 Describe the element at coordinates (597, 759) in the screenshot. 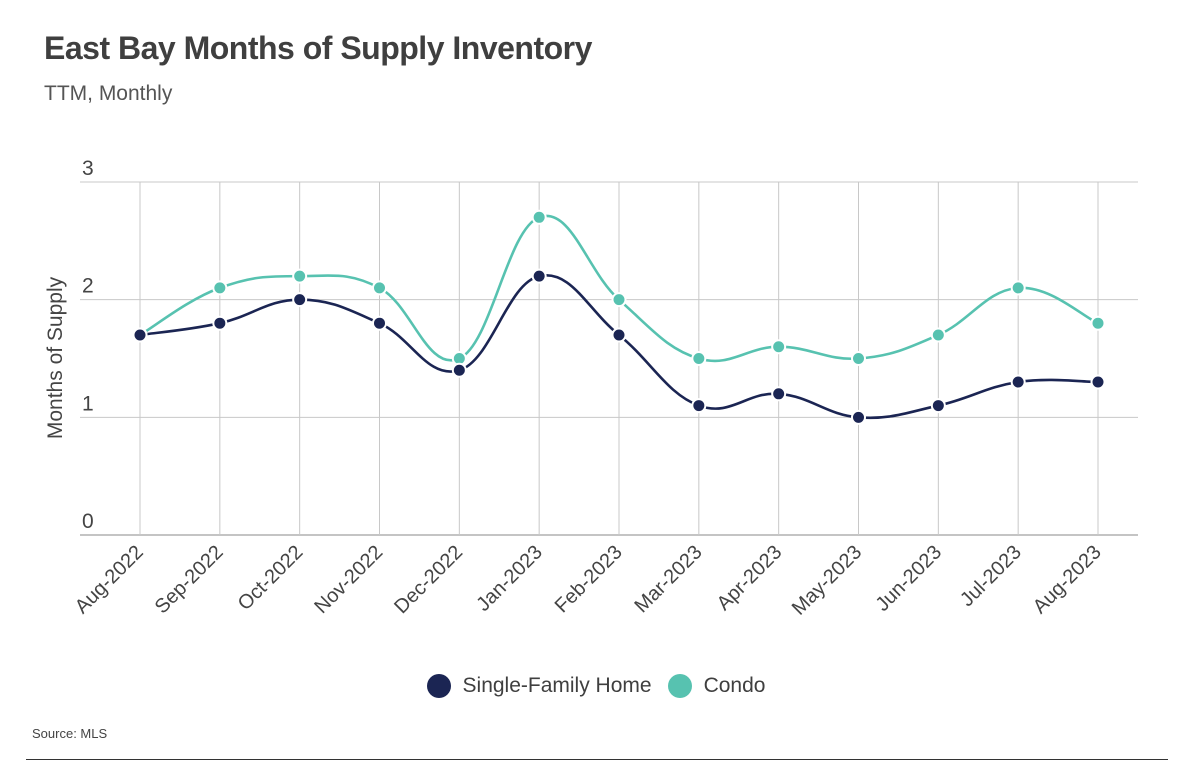

I see `footer-divider` at that location.